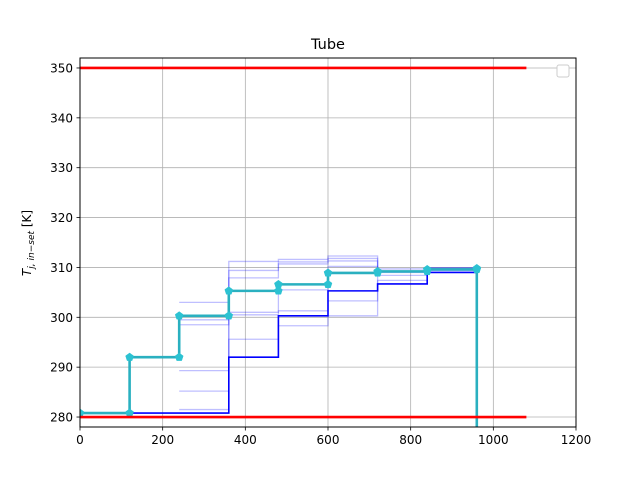  I want to click on y-axis-label: Tj, in−set [K], so click(28, 243).